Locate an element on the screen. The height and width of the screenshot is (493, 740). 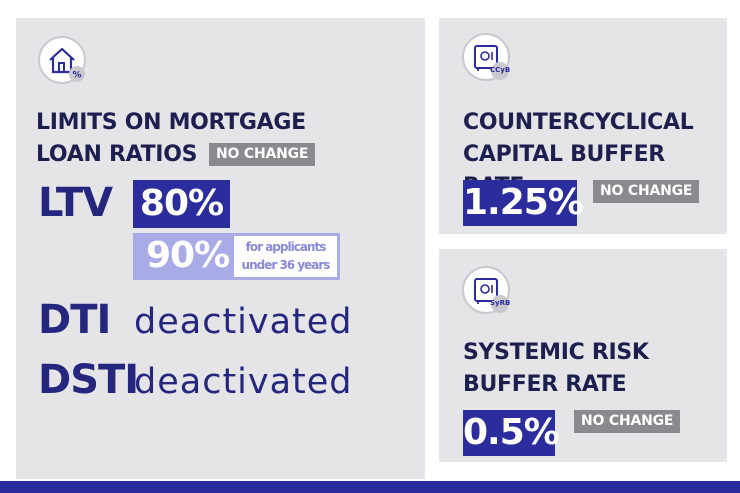
safe-icon: SyRB is located at coordinates (486, 290).